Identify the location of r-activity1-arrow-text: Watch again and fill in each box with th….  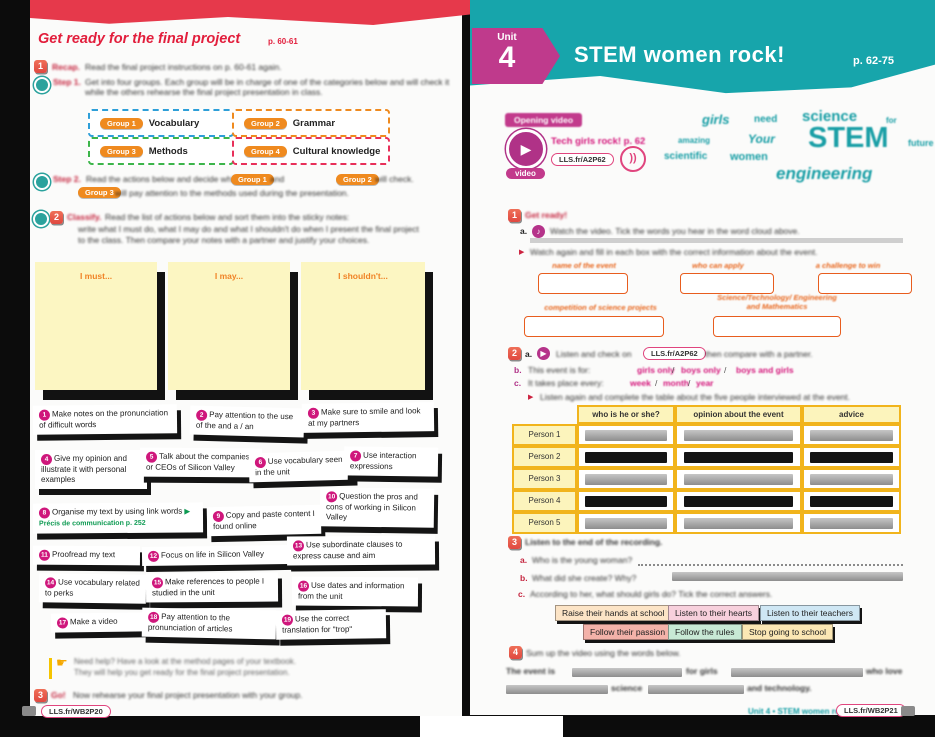
(674, 252).